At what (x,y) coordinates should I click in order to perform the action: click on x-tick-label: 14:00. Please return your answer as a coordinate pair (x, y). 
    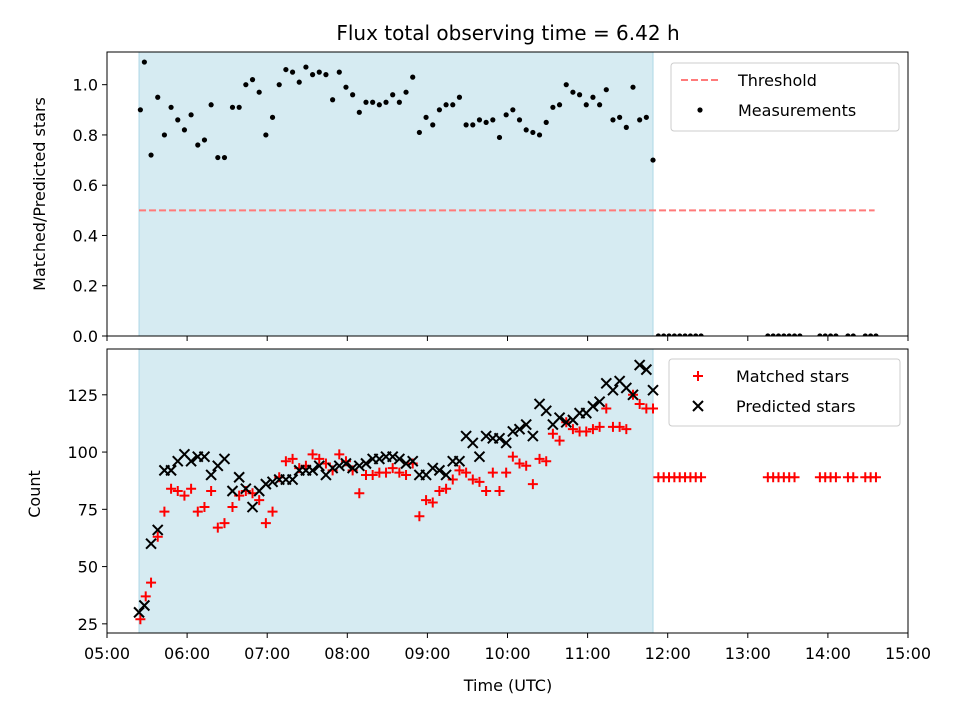
    Looking at the image, I should click on (828, 653).